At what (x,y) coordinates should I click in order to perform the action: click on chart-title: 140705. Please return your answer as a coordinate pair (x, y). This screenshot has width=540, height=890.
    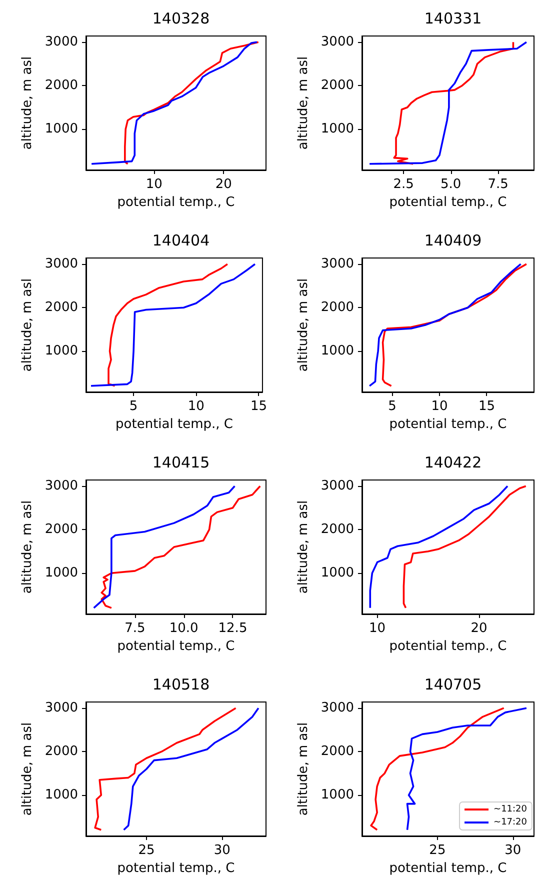
    Looking at the image, I should click on (453, 685).